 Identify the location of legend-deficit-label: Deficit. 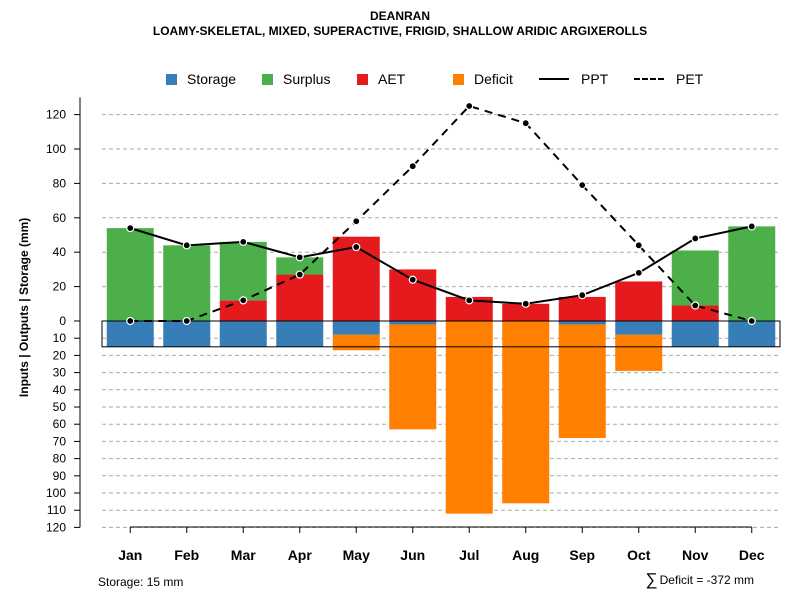
(493, 79).